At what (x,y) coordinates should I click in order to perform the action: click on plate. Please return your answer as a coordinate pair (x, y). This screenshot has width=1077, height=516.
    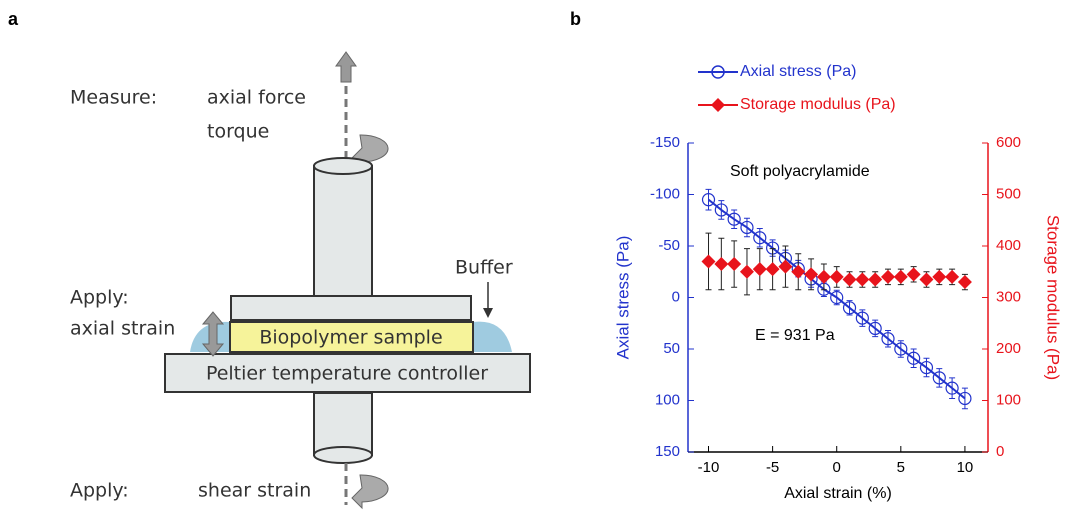
    Looking at the image, I should click on (351, 308).